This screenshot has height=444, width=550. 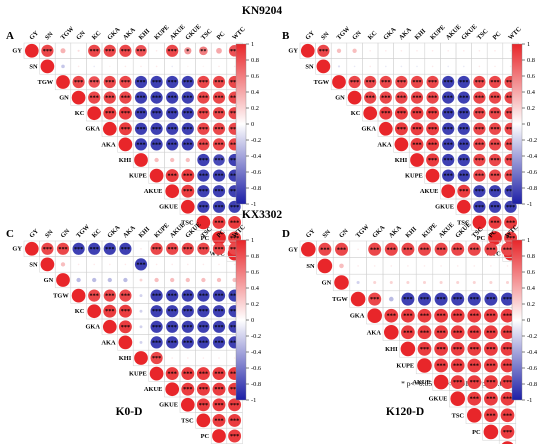 What do you see at coordinates (340, 299) in the screenshot?
I see `row-label-tgw: TGW` at bounding box center [340, 299].